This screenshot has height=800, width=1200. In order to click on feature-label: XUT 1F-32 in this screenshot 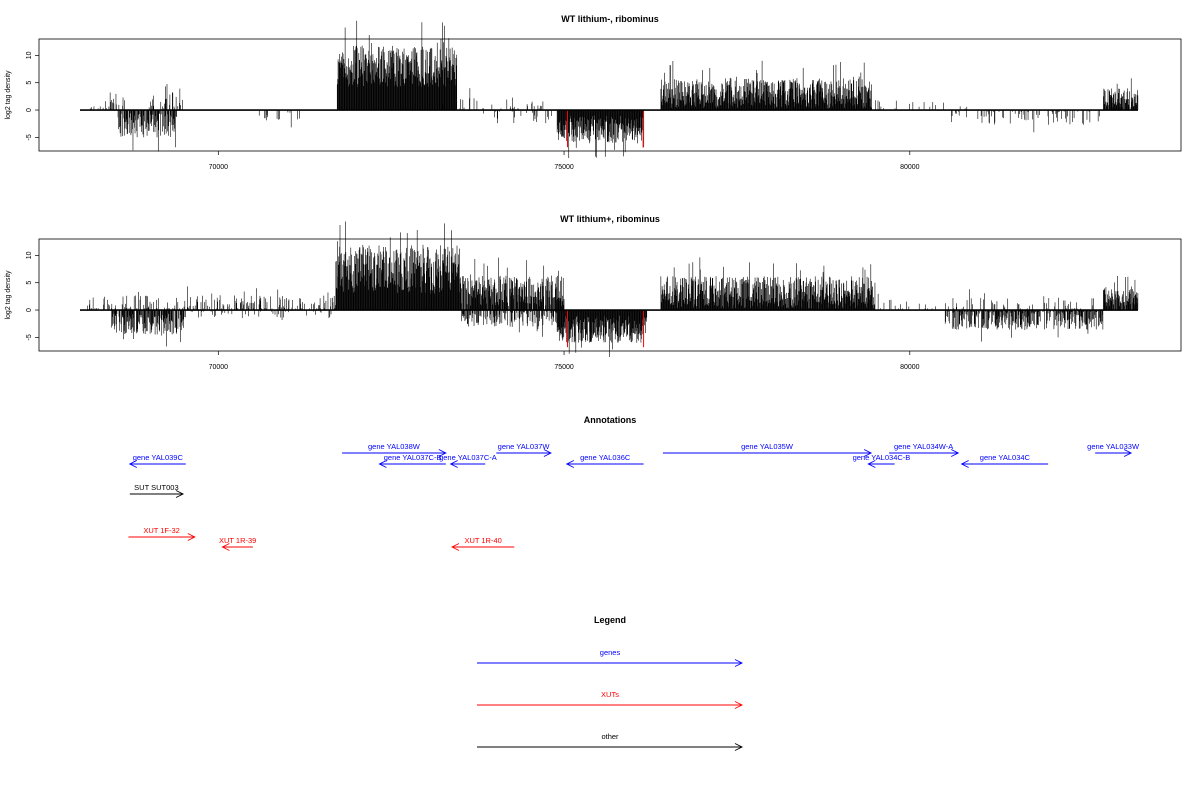, I will do `click(161, 530)`.